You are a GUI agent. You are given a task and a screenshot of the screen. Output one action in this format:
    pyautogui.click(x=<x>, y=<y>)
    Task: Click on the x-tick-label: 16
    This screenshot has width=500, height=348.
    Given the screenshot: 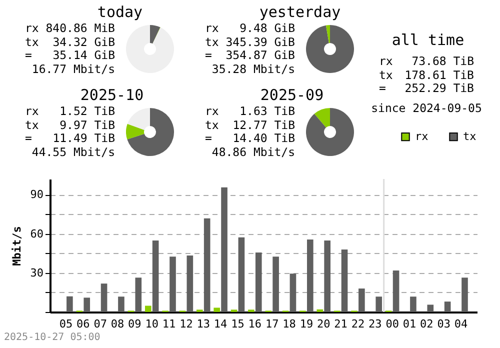 What is the action you would take?
    pyautogui.click(x=255, y=324)
    